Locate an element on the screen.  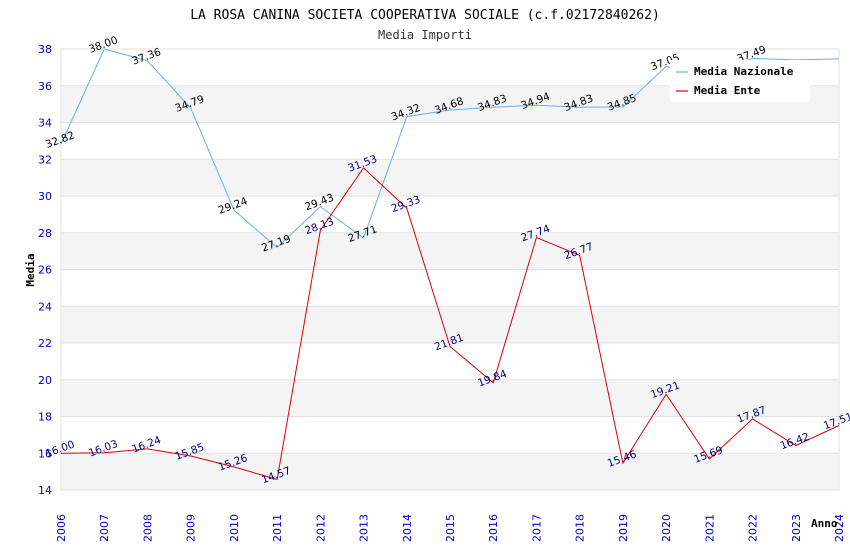
x-tick-label: 2020 is located at coordinates (666, 528).